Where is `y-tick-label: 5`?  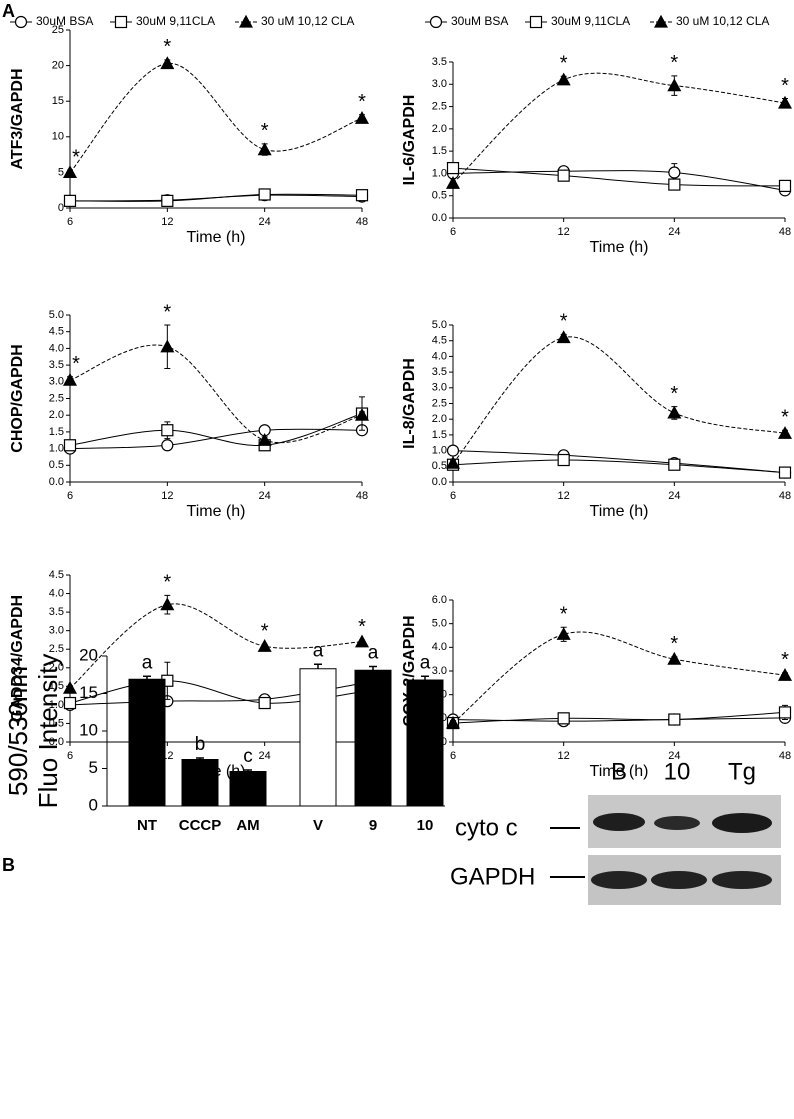 y-tick-label: 5 is located at coordinates (61, 172).